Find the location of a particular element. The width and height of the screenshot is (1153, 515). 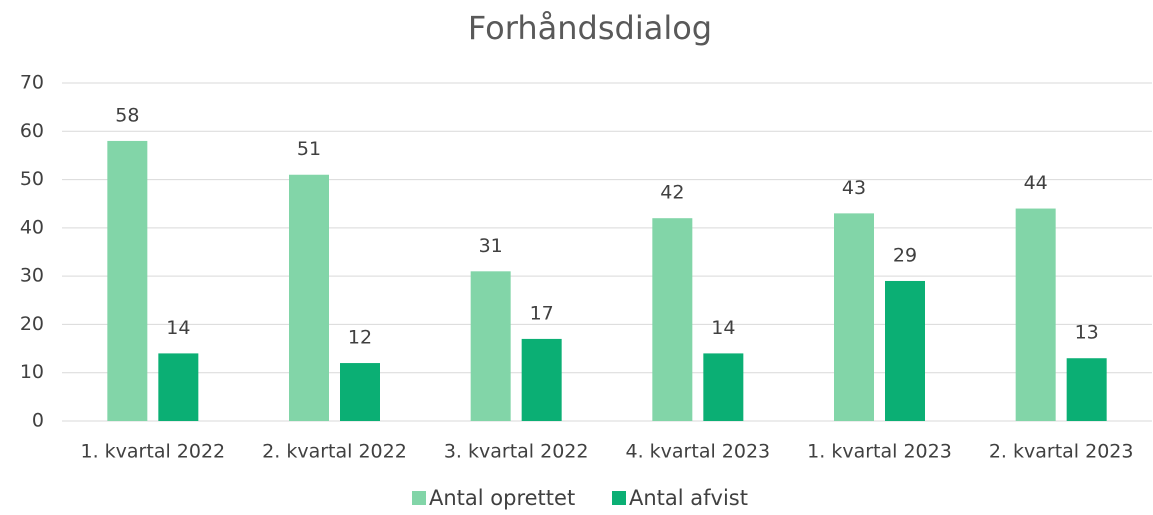

data-label: 43 is located at coordinates (854, 188).